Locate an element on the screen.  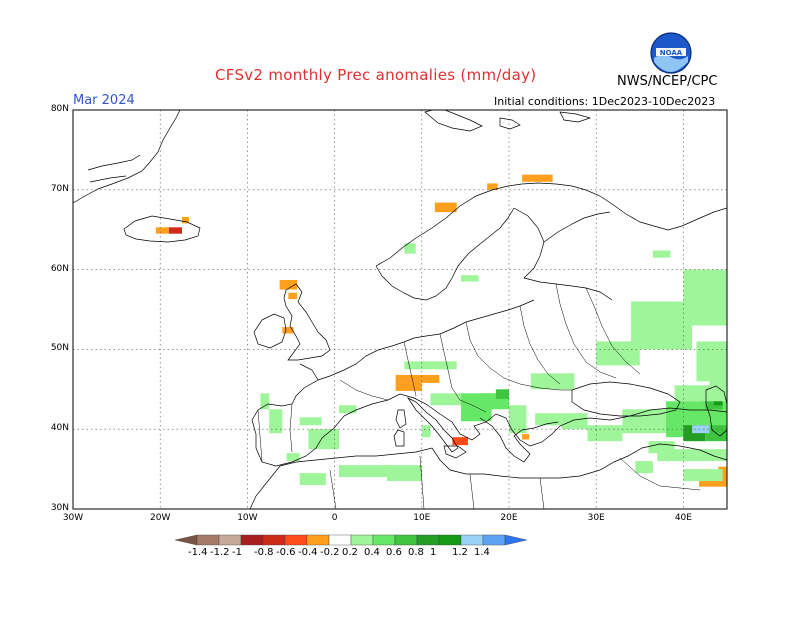
great-britain-outline is located at coordinates (307, 322).